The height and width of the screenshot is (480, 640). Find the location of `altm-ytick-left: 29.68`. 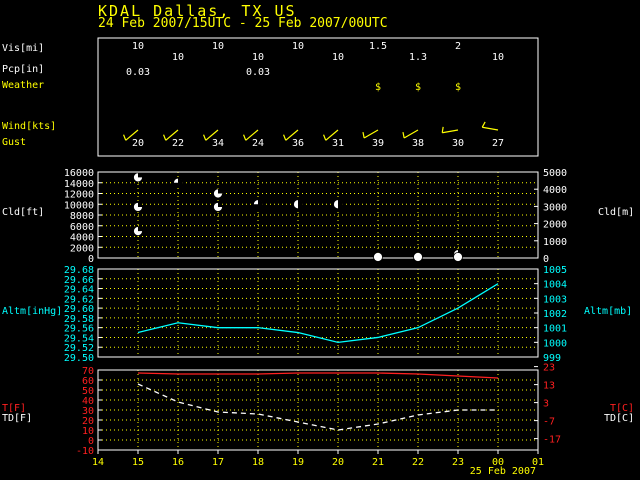

altm-ytick-left: 29.68 is located at coordinates (79, 270).